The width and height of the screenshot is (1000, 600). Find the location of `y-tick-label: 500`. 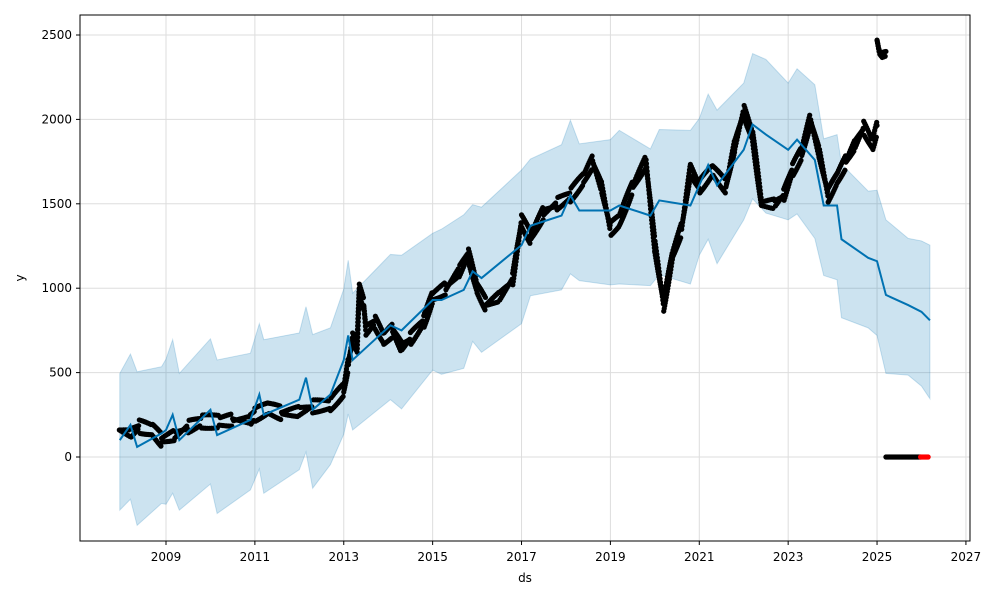

y-tick-label: 500 is located at coordinates (60, 373).